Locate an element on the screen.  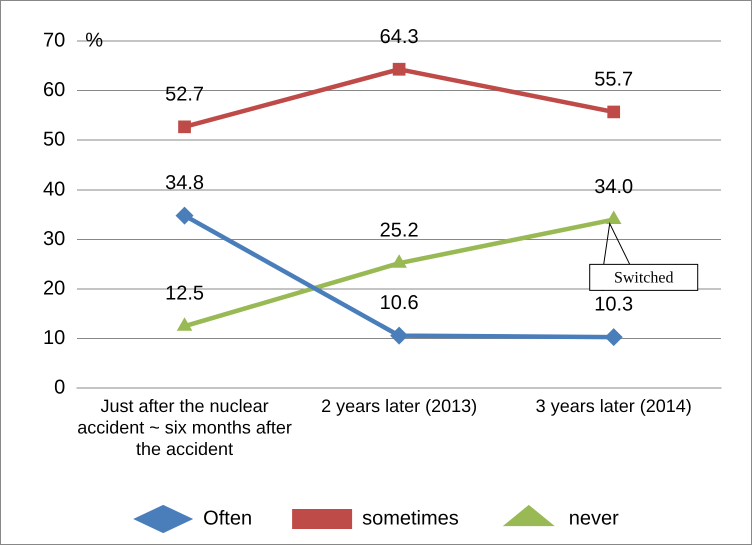
y-tick-label: 0 is located at coordinates (60, 387).